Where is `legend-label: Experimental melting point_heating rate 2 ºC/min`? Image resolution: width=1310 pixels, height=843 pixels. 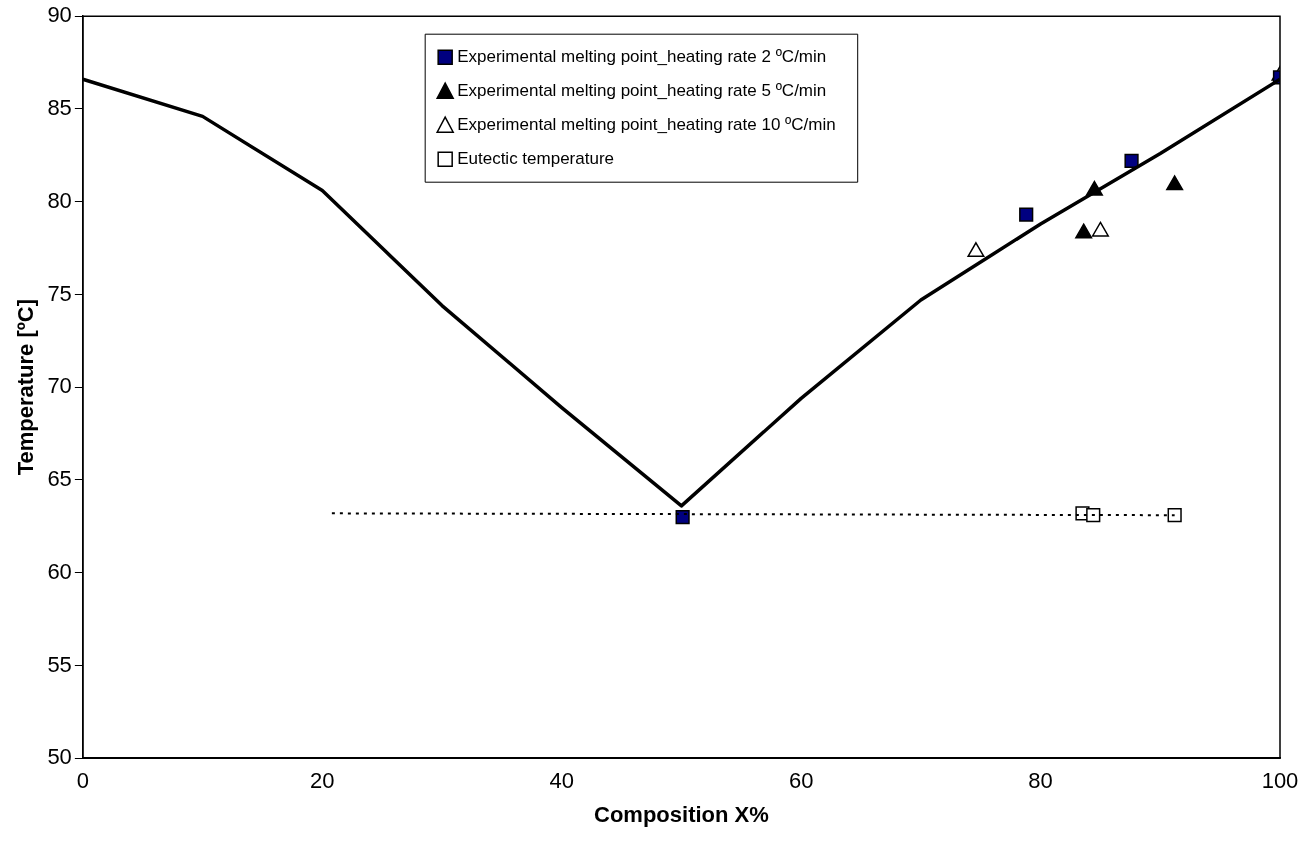 legend-label: Experimental melting point_heating rate 2 ºC/min is located at coordinates (642, 56).